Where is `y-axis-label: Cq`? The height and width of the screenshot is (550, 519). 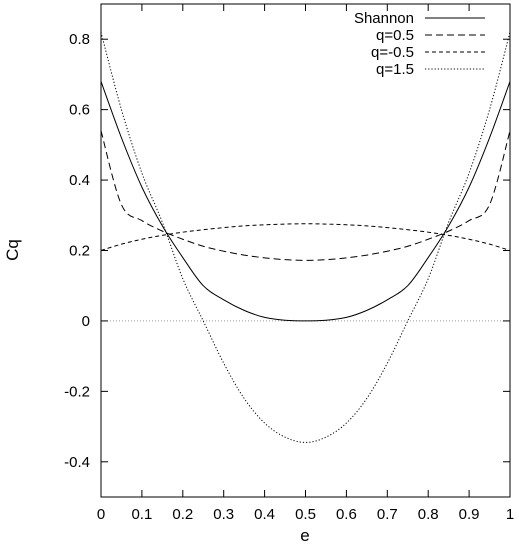 y-axis-label: Cq is located at coordinates (12, 250).